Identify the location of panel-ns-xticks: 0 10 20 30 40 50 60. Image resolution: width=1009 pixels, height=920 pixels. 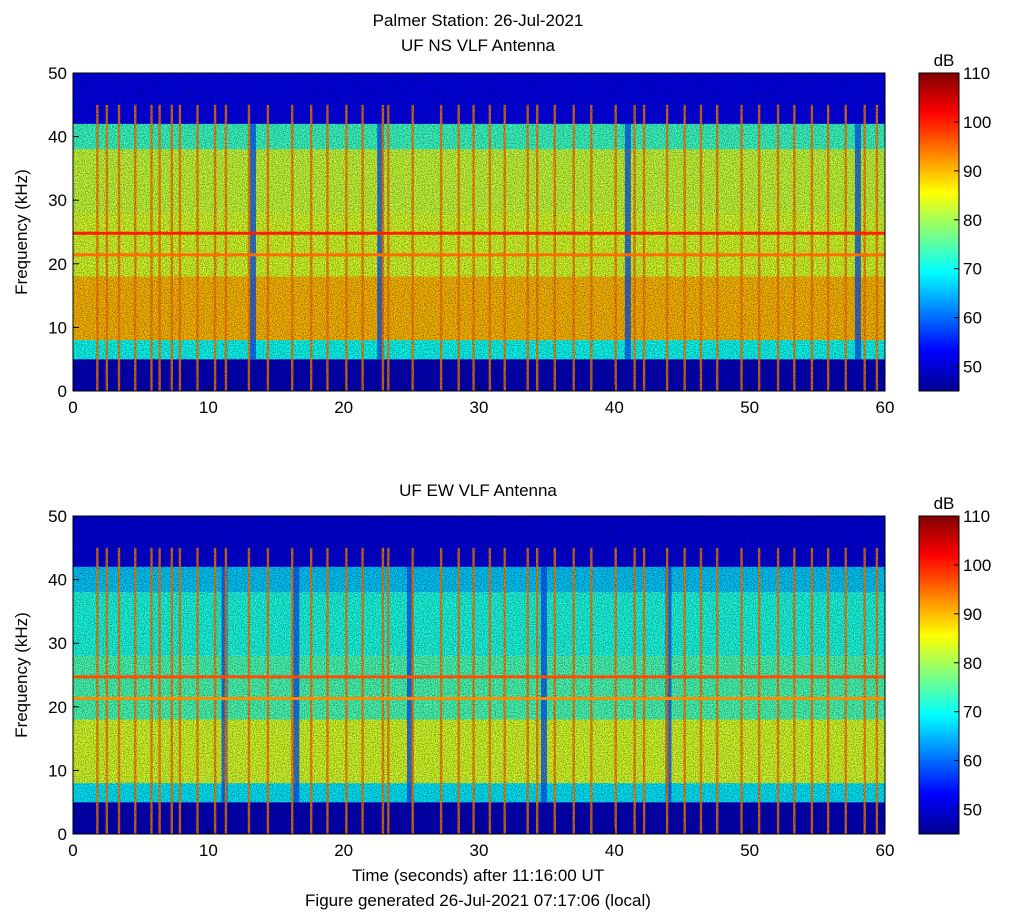
(481, 401).